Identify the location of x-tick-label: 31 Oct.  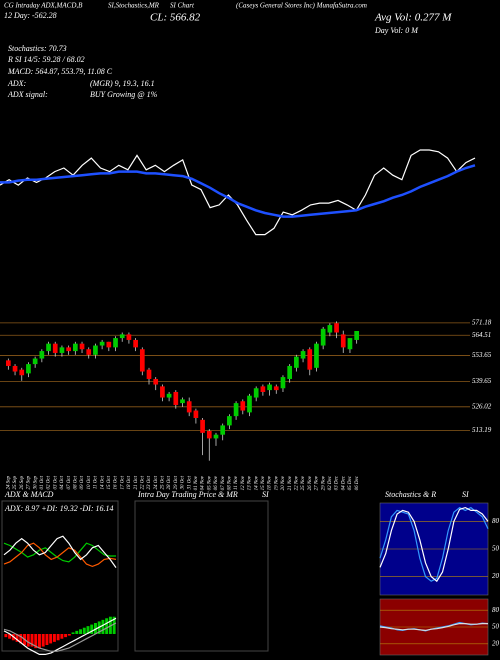
(189, 482).